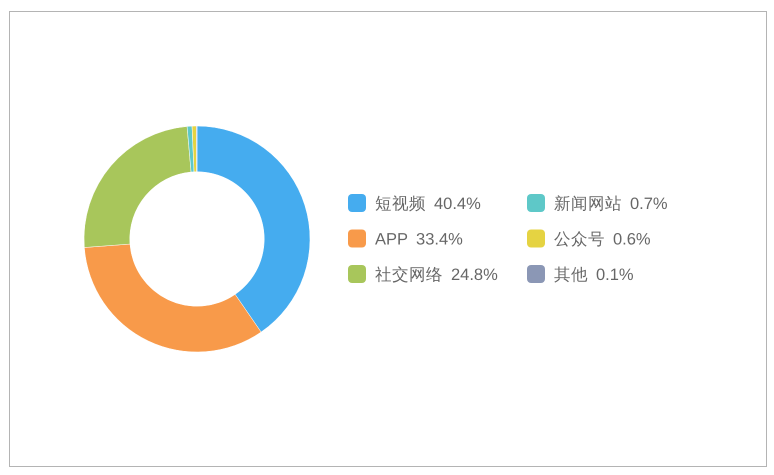  What do you see at coordinates (632, 239) in the screenshot?
I see `data-label: 0.6%` at bounding box center [632, 239].